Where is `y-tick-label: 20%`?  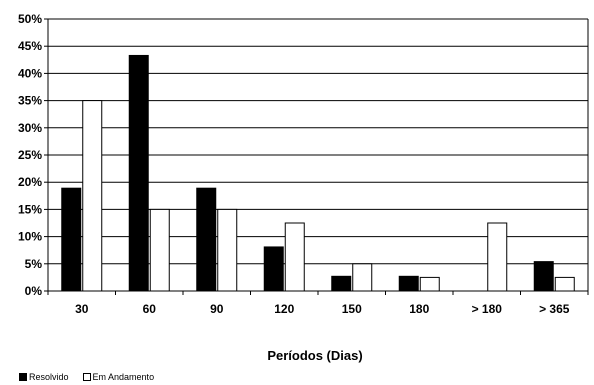 y-tick-label: 20% is located at coordinates (30, 182).